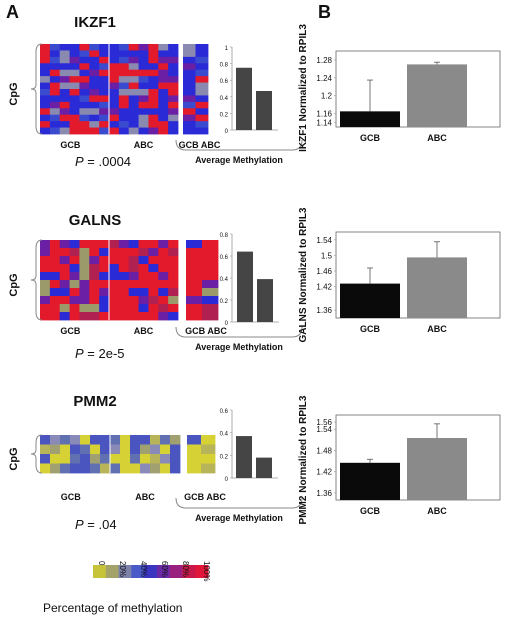 Image resolution: width=520 pixels, height=621 pixels. What do you see at coordinates (303, 459) in the screenshot?
I see `y-axis-title-pmm2: PMM2 Normalized to RPIL3` at bounding box center [303, 459].